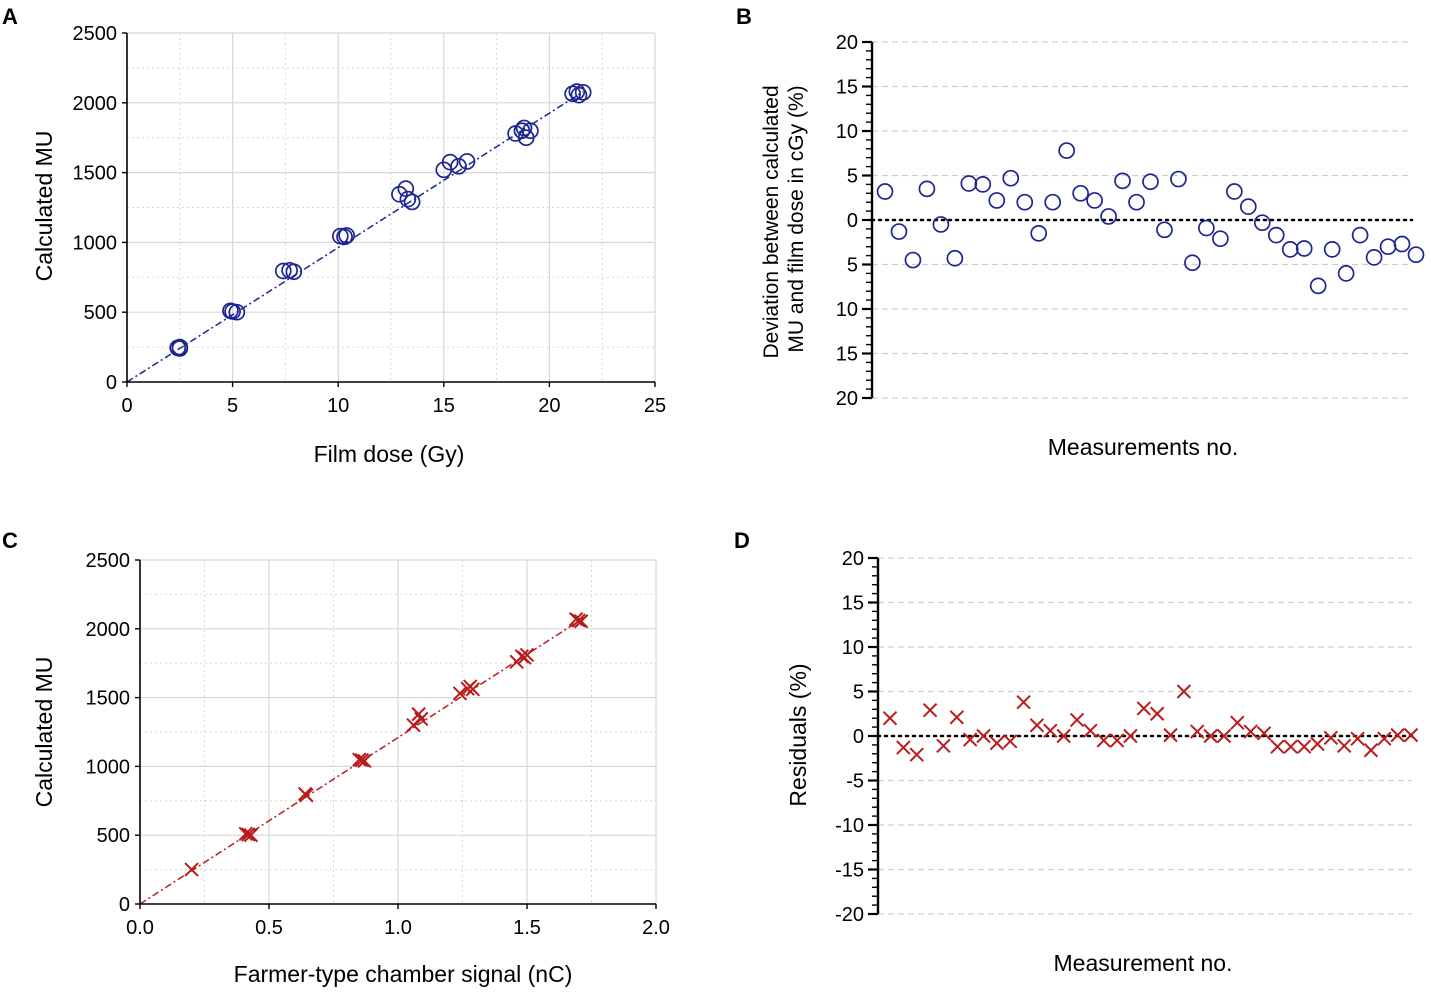 This screenshot has height=1000, width=1431. Describe the element at coordinates (444, 406) in the screenshot. I see `x-tick-label: 15` at that location.